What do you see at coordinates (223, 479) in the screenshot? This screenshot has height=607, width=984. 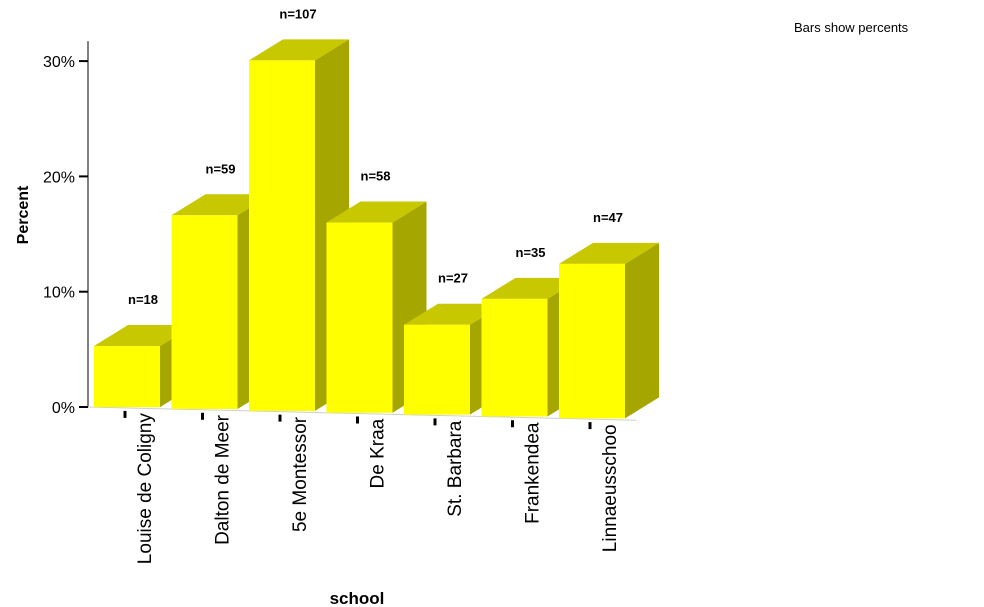 I see `x-category-label: Dalton de Meer` at bounding box center [223, 479].